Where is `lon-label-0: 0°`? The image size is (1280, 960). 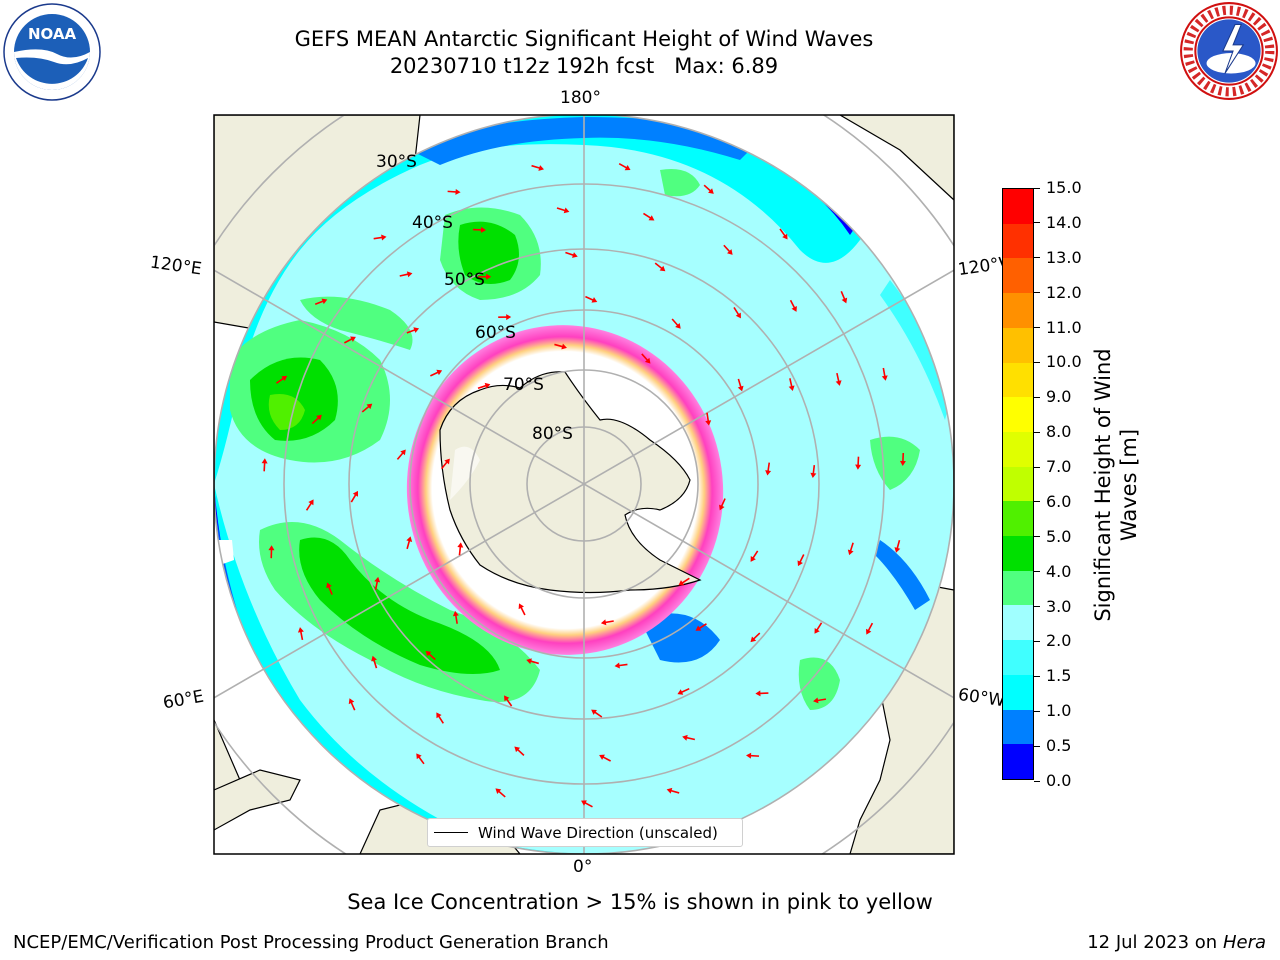
lon-label-0: 0° is located at coordinates (583, 867).